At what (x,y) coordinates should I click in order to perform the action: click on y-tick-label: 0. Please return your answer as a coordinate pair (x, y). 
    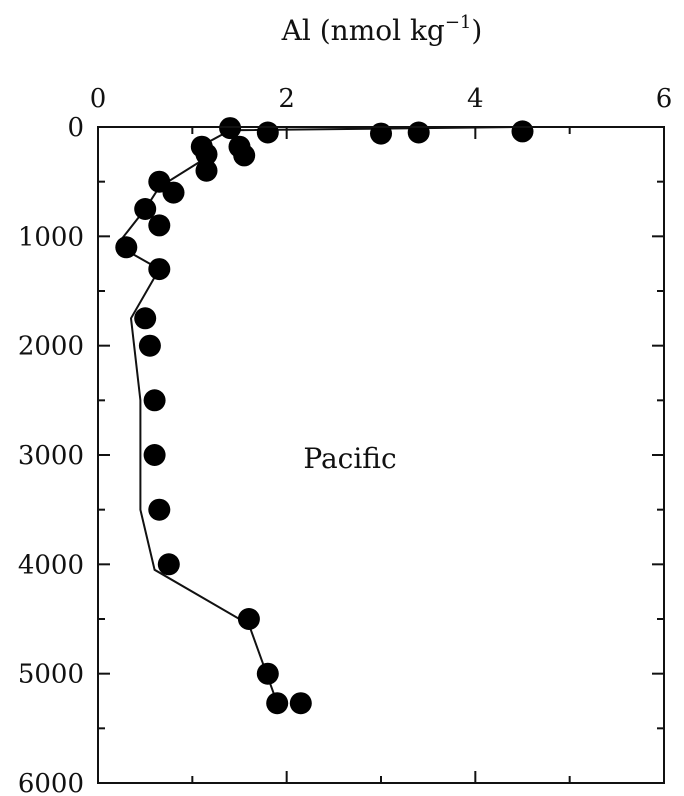
    Looking at the image, I should click on (75, 128).